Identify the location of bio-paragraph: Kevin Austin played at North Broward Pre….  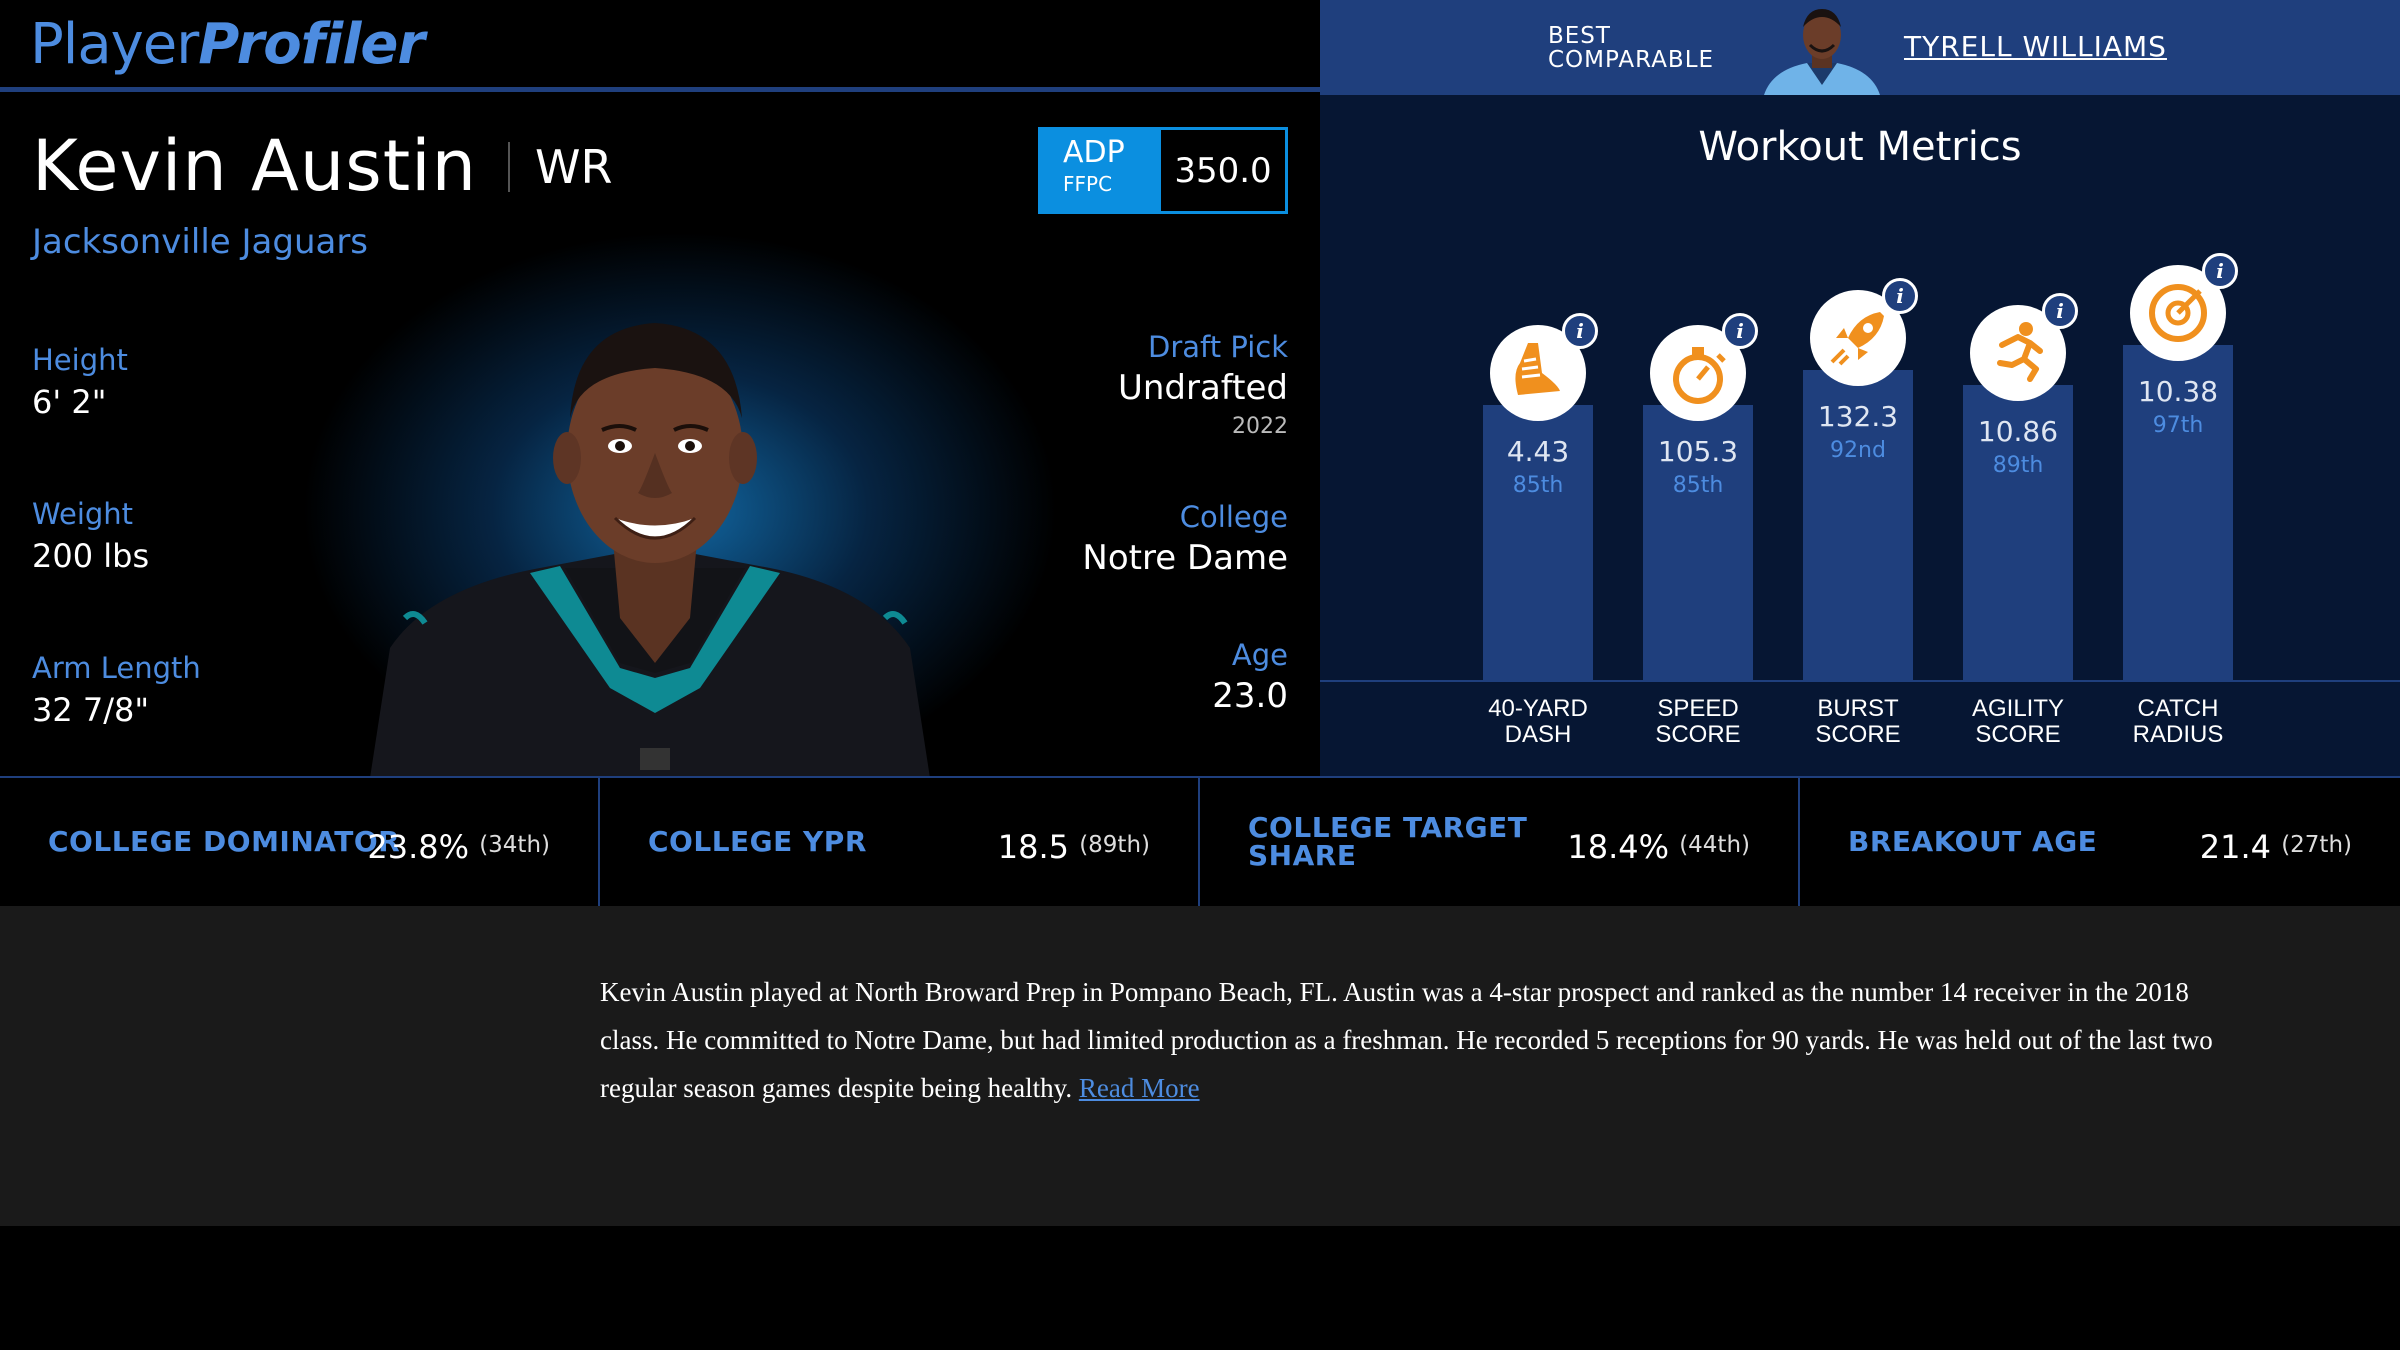
(1406, 1040).